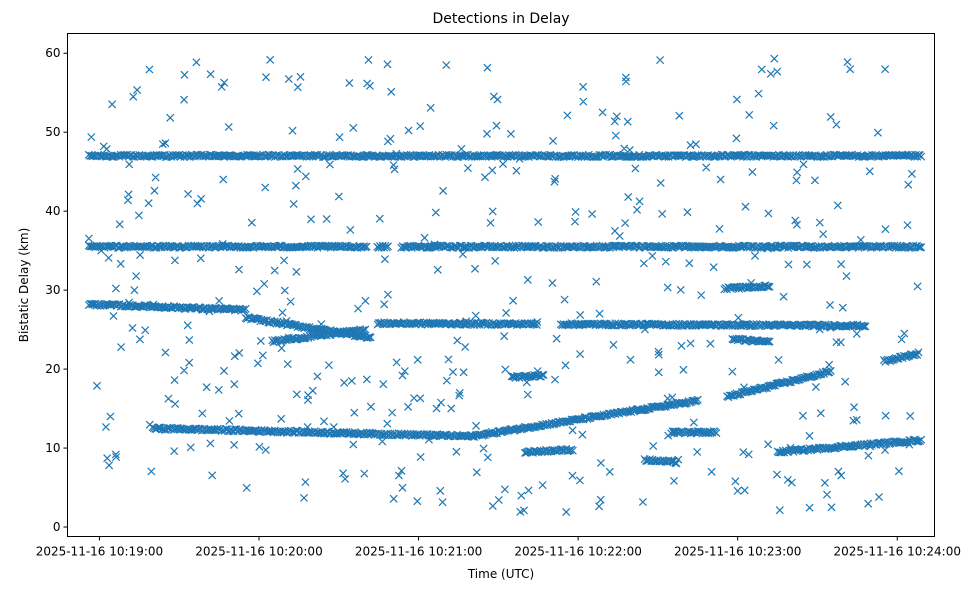 This screenshot has width=979, height=590. What do you see at coordinates (52, 53) in the screenshot?
I see `y-tick-label: 60` at bounding box center [52, 53].